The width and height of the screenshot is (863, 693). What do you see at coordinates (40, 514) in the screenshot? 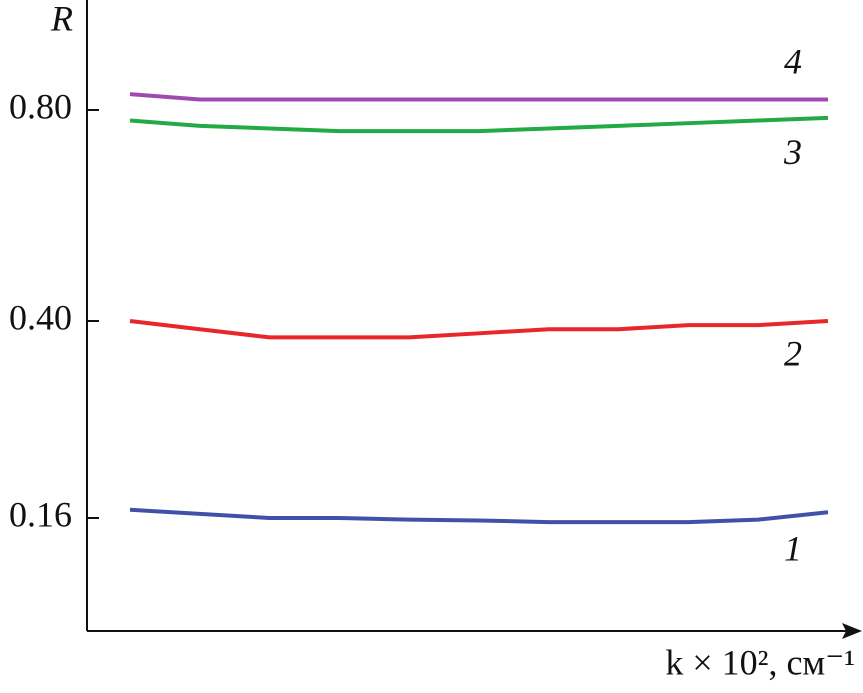
I see `y-tick-label: 0.16` at bounding box center [40, 514].